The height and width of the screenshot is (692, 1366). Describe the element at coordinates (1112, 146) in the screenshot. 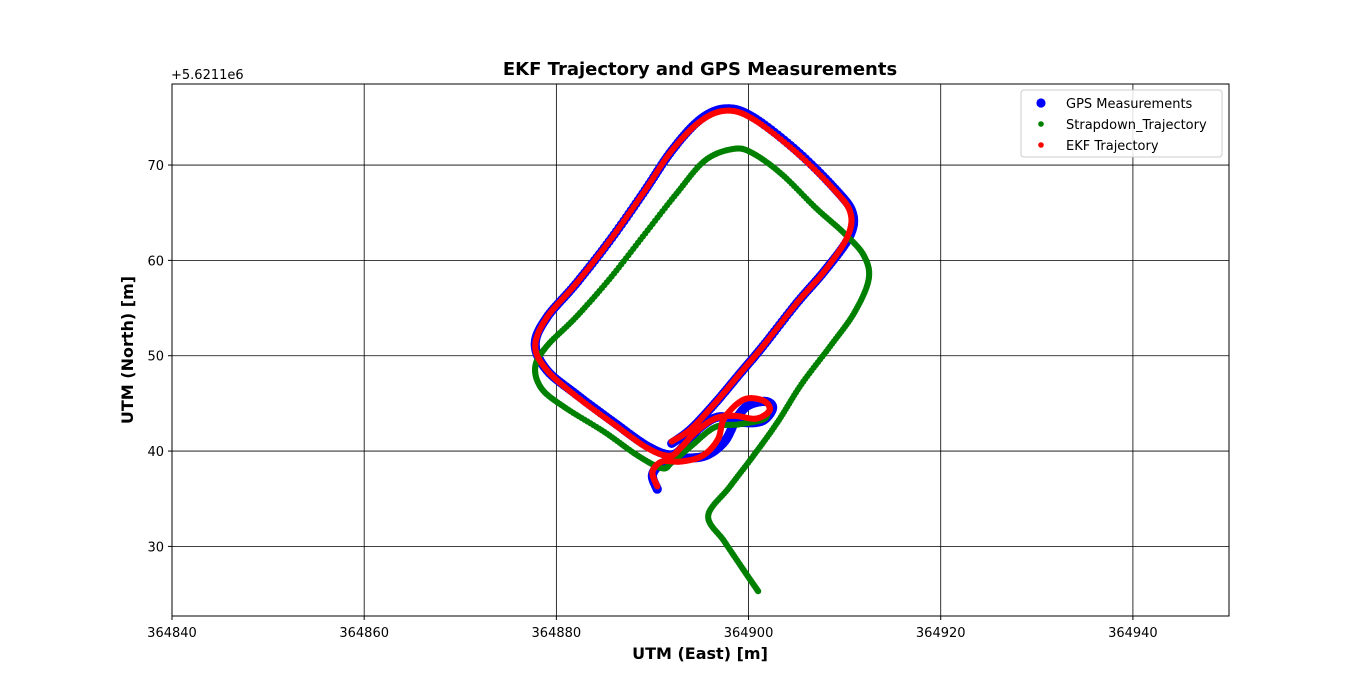

I see `legend-label: EKF Trajectory` at that location.